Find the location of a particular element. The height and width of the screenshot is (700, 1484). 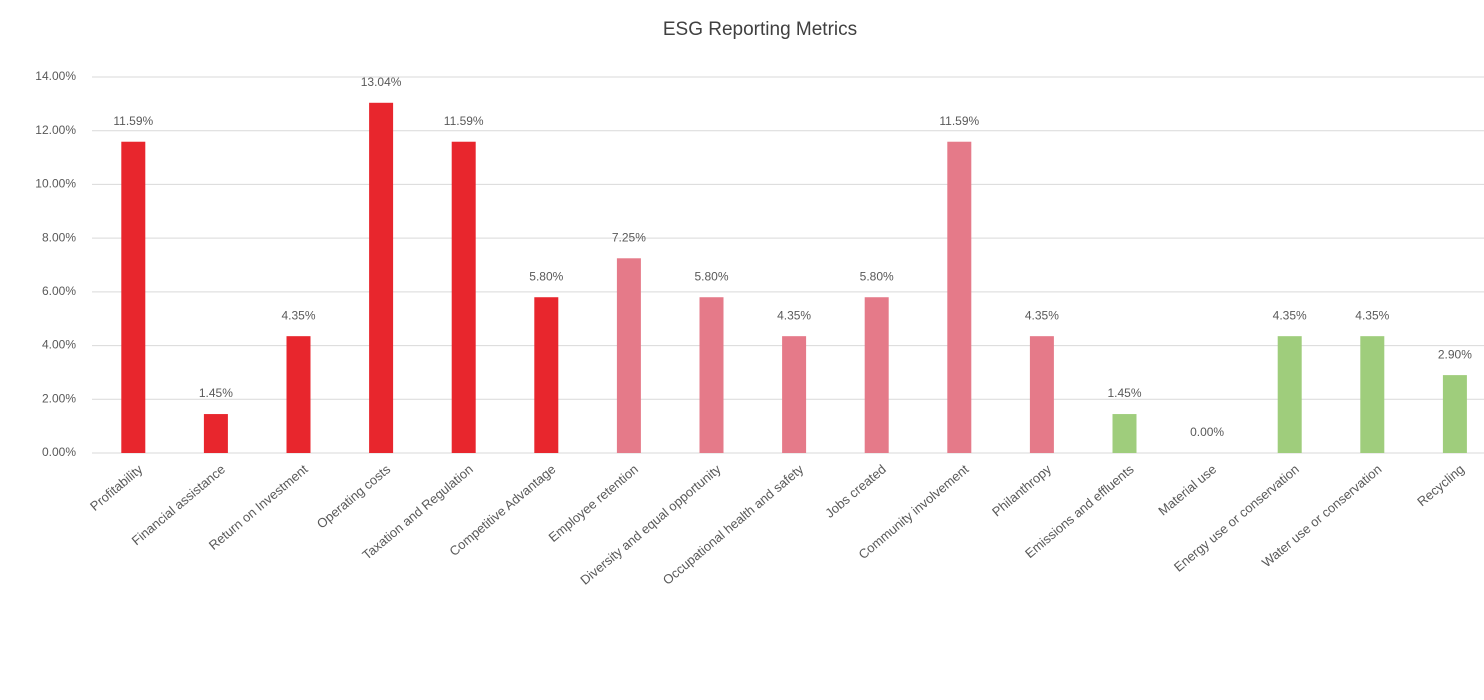

x-tick-label: Jobs created is located at coordinates (855, 490).